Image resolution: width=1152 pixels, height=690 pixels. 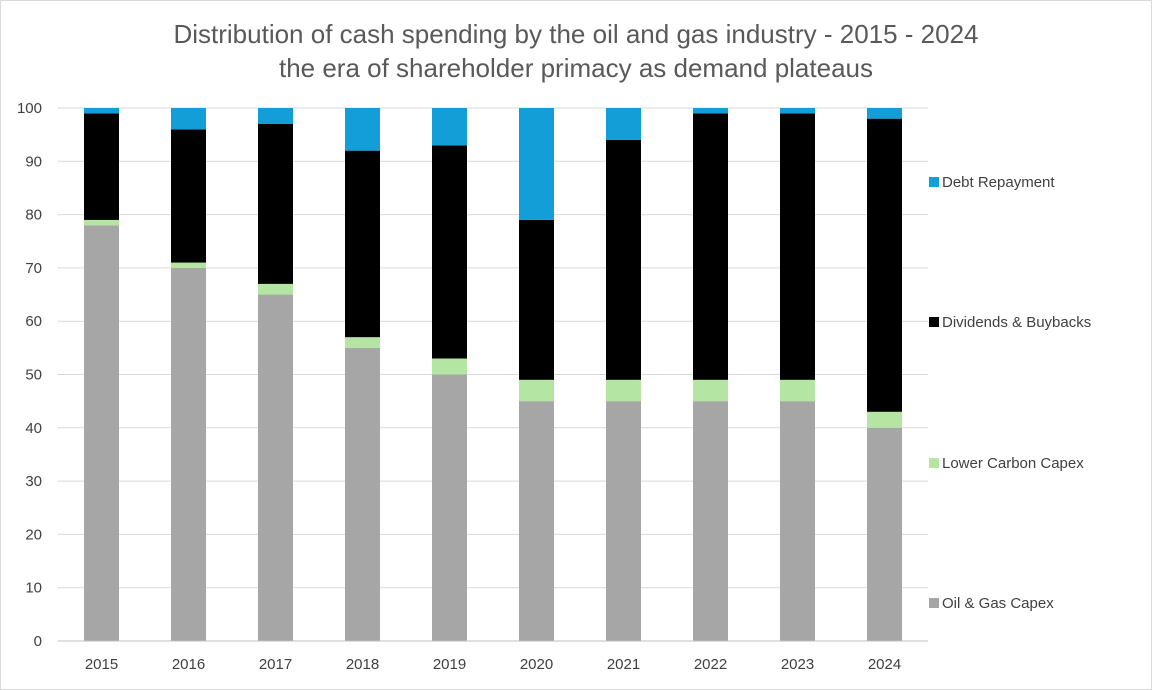 I want to click on bar-2019-lower-carbon-capex, so click(x=449, y=366).